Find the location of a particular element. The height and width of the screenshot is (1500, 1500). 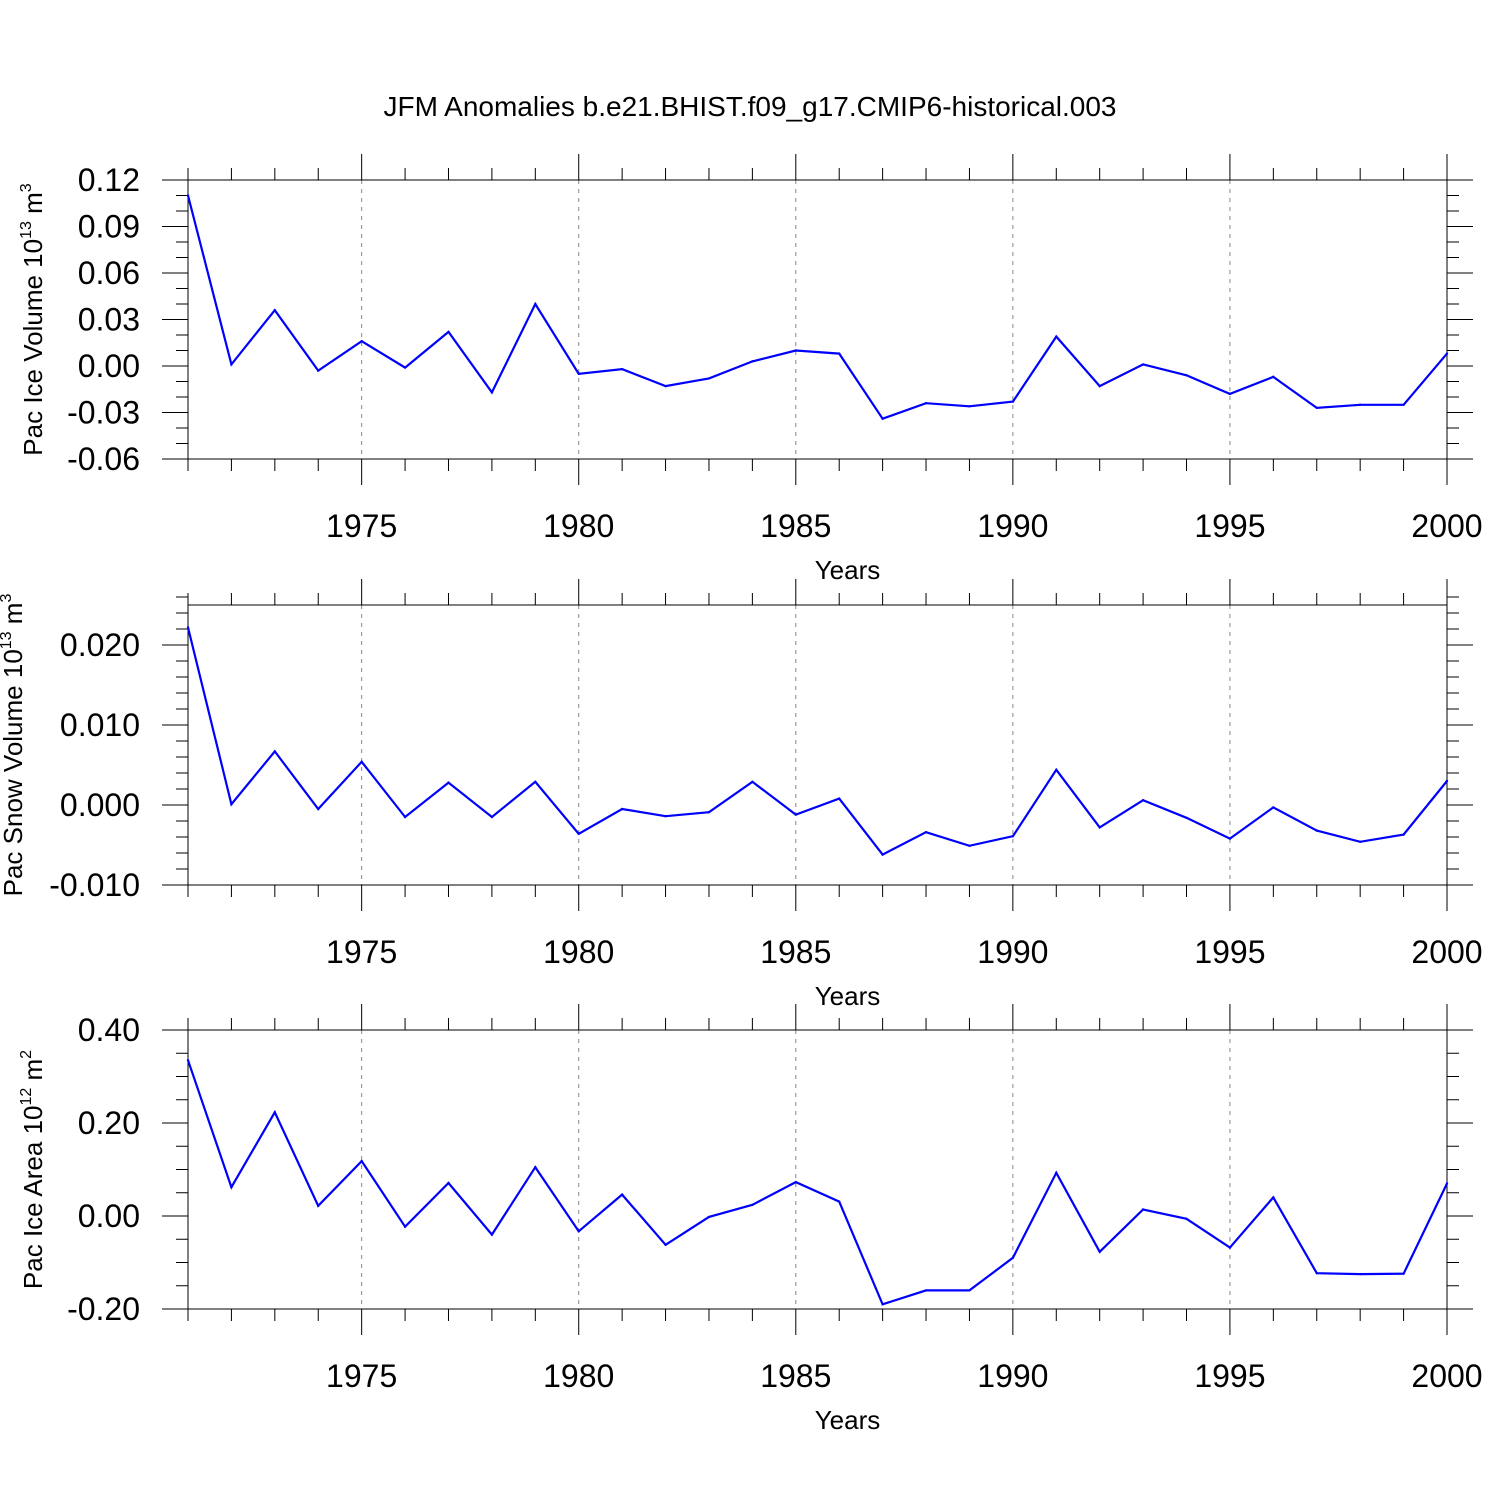

x-tick-label: 1995 is located at coordinates (1229, 526).